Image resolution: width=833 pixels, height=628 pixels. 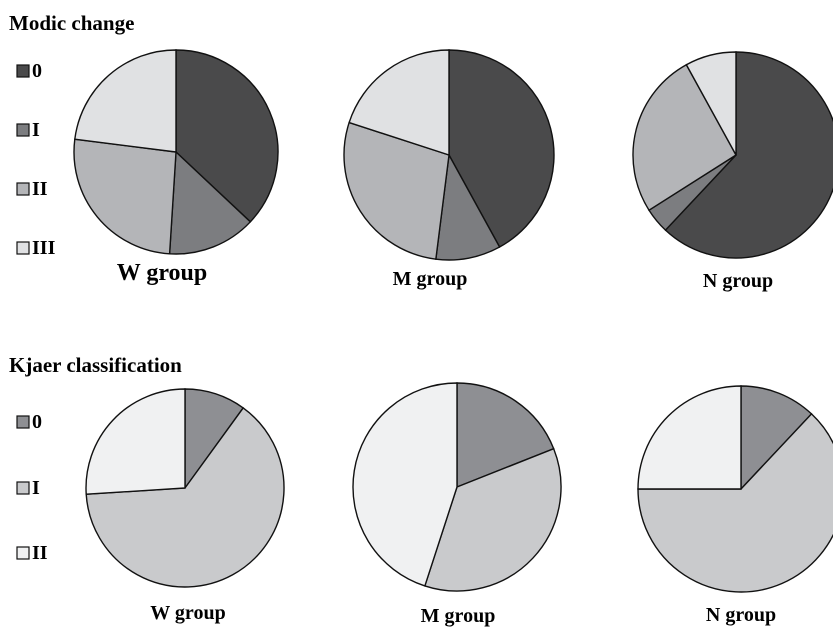 What do you see at coordinates (458, 616) in the screenshot?
I see `pie-label-kjaer-m: M group` at bounding box center [458, 616].